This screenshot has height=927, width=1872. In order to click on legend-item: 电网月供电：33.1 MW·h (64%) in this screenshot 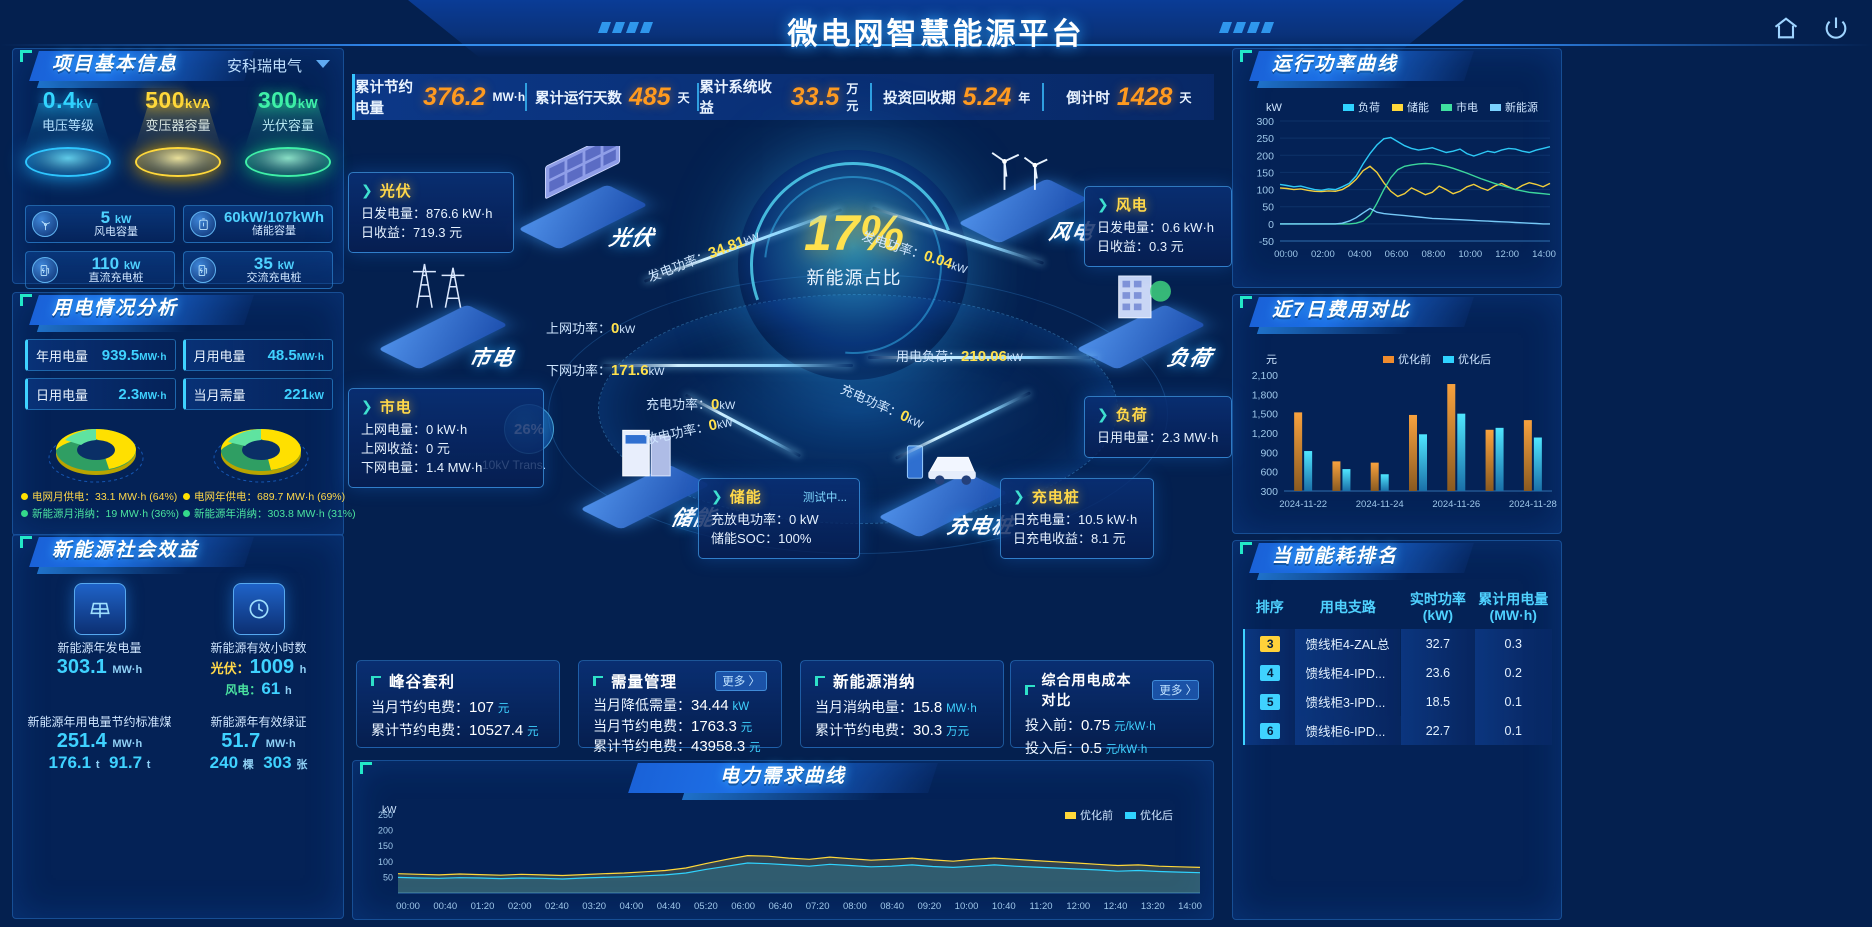, I will do `click(100, 496)`.